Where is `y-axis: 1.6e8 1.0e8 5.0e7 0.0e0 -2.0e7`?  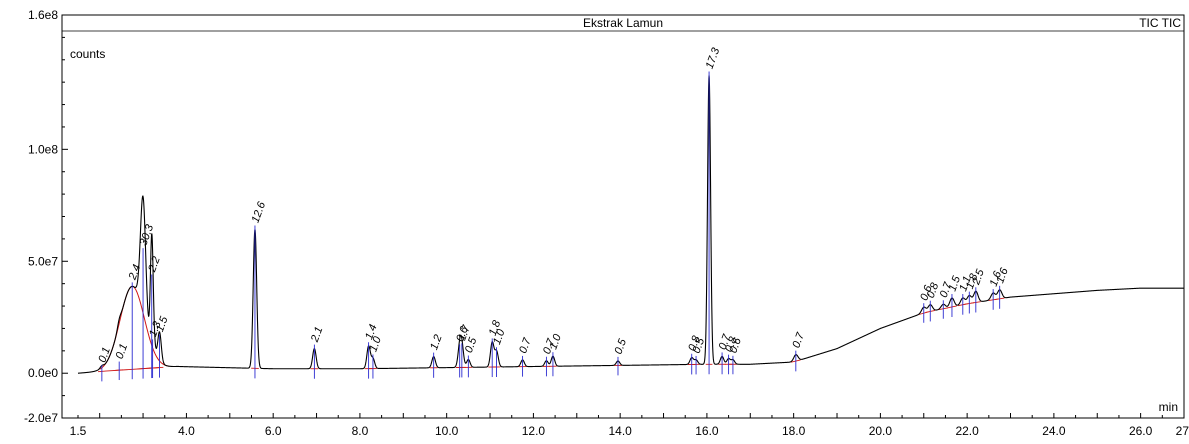
y-axis: 1.6e8 1.0e8 5.0e7 0.0e0 -2.0e7 is located at coordinates (46, 216).